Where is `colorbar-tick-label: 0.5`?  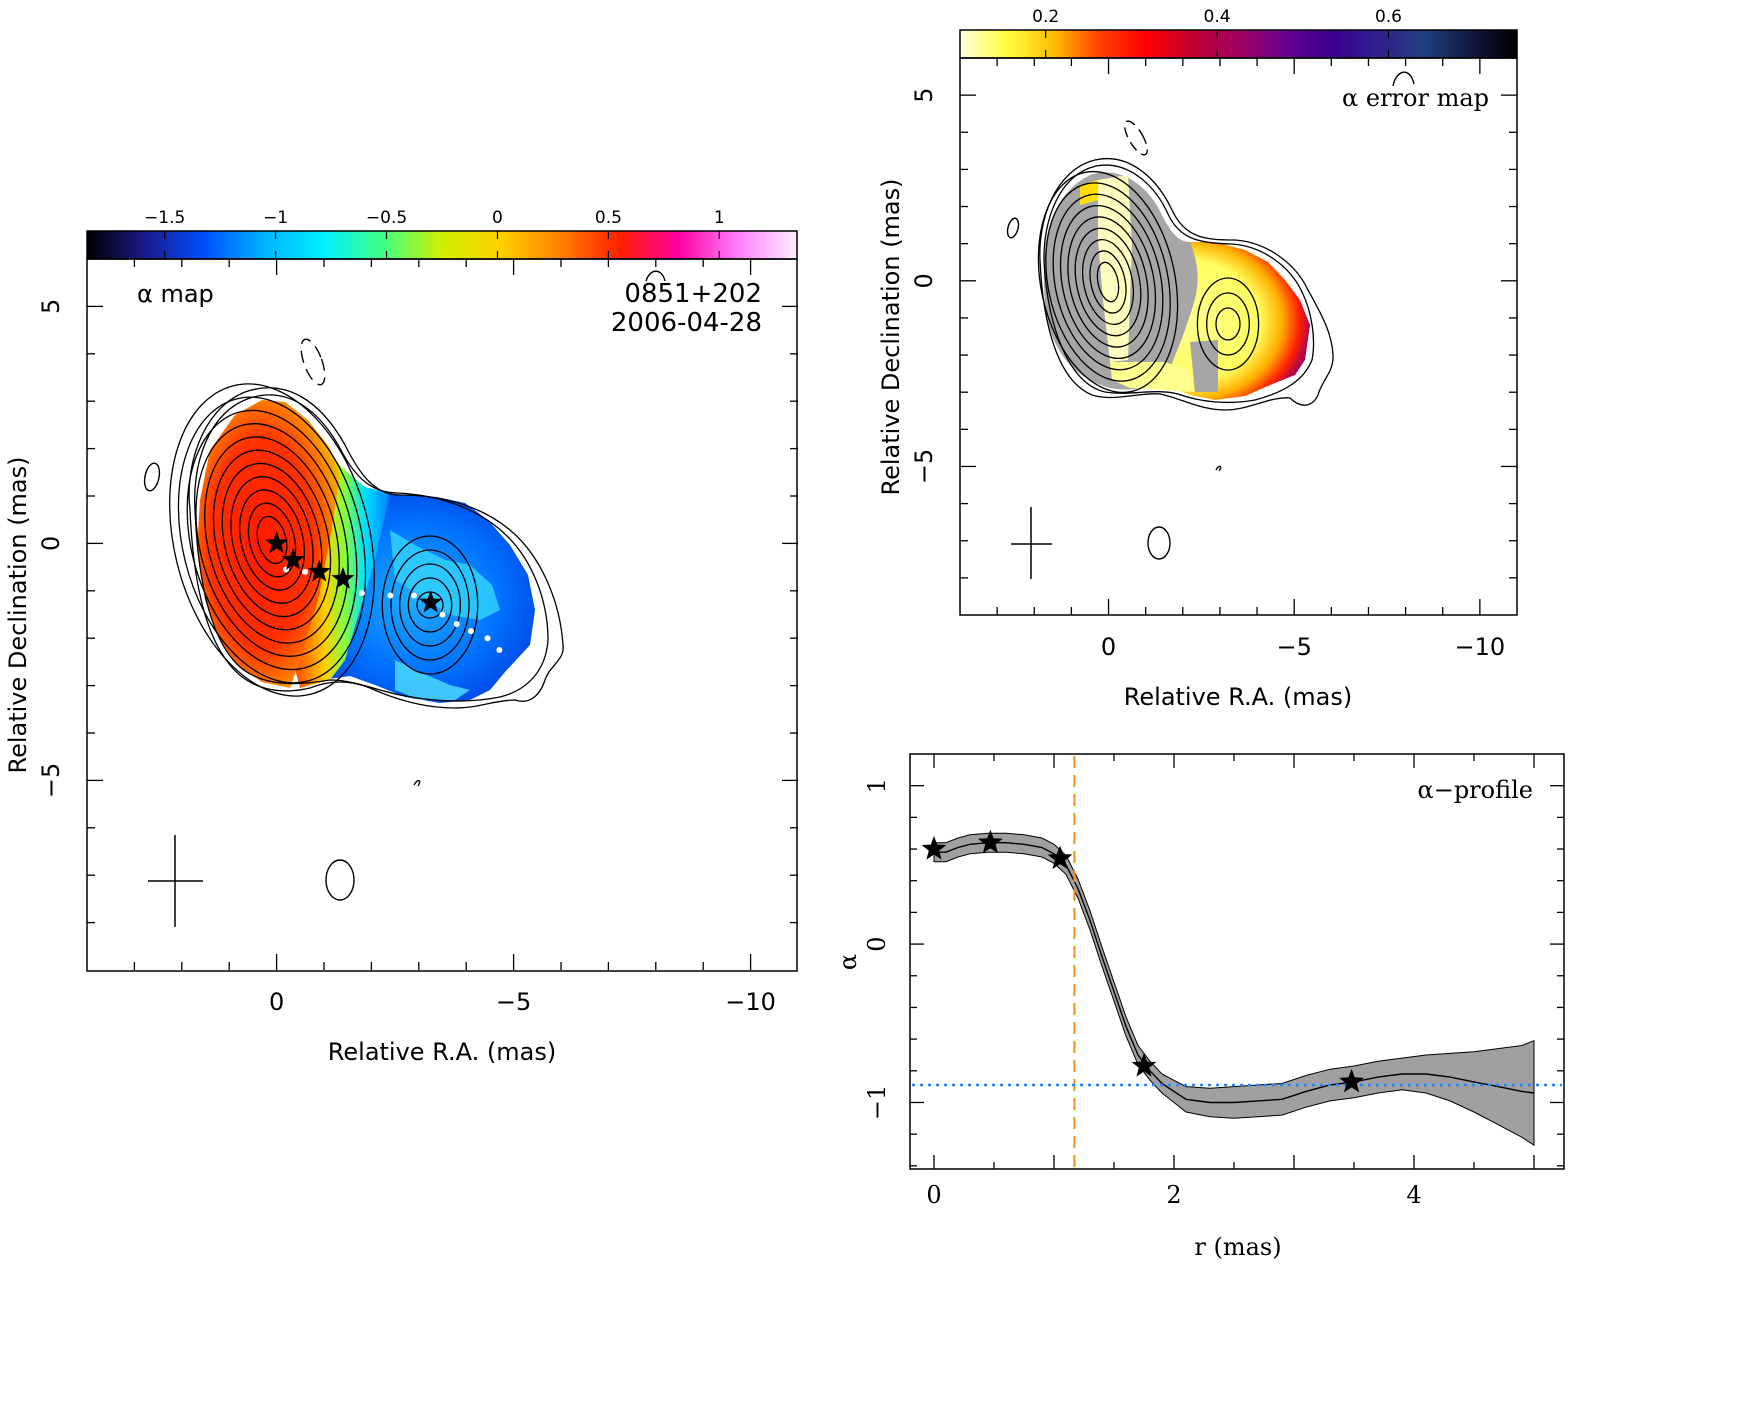
colorbar-tick-label: 0.5 is located at coordinates (608, 218).